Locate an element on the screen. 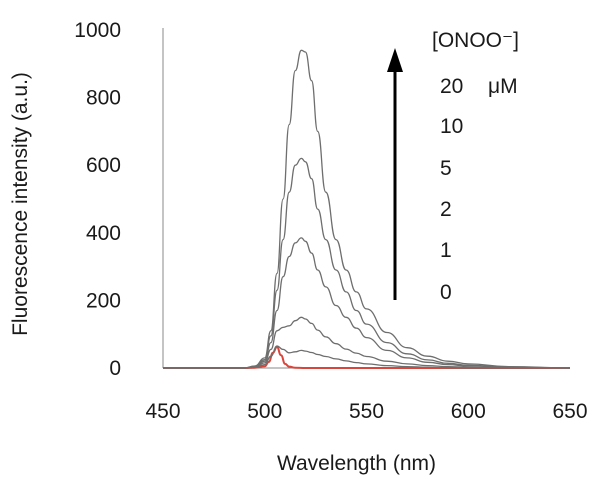 The width and height of the screenshot is (600, 482). legend-label-2: 2 is located at coordinates (446, 209).